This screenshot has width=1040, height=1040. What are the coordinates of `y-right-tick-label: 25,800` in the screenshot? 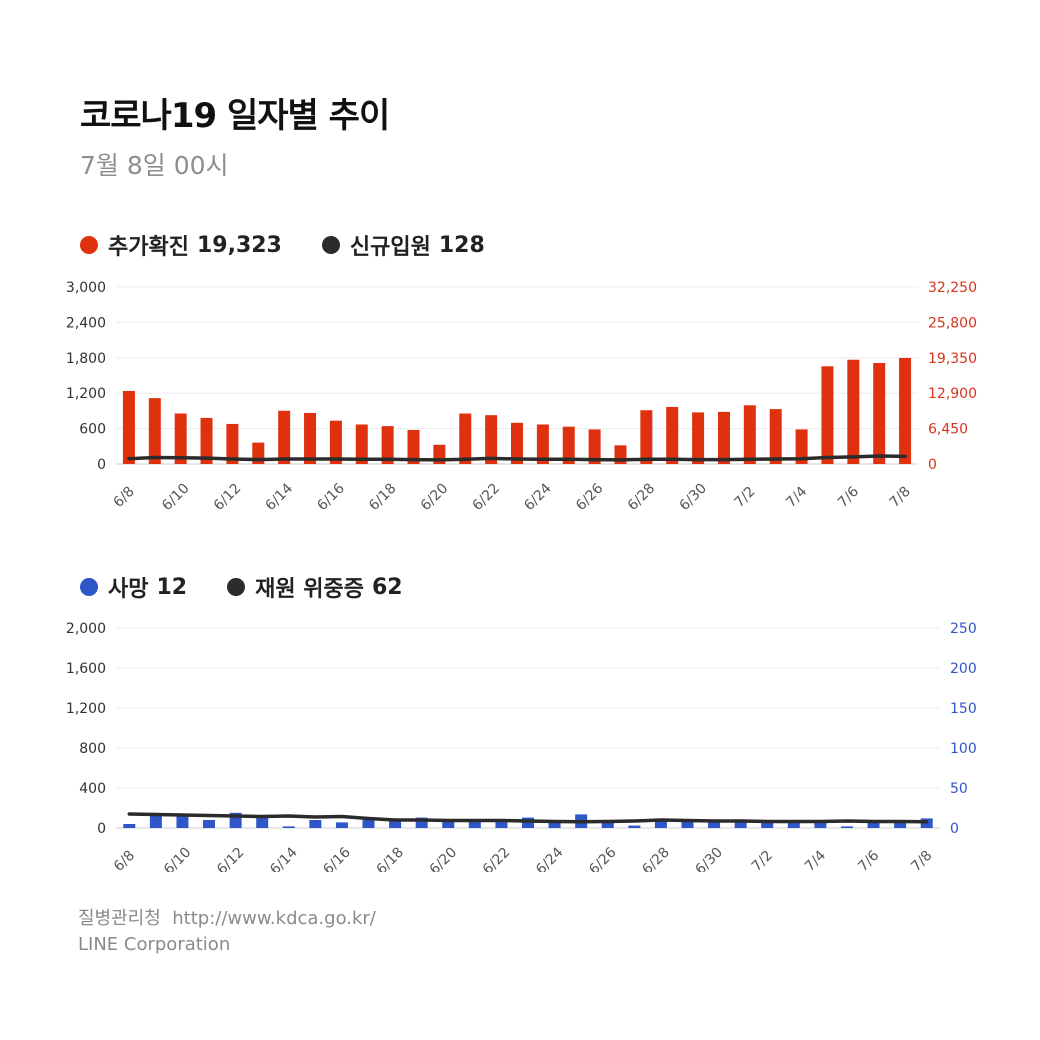 It's located at (952, 323).